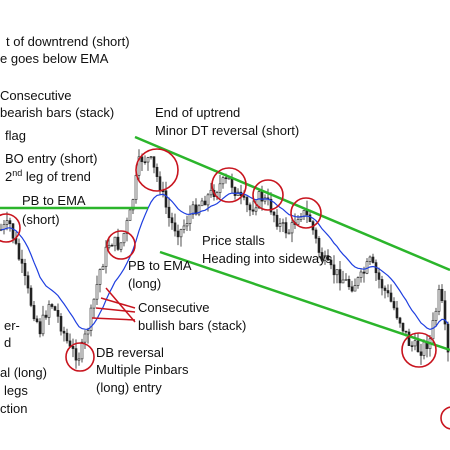 Image resolution: width=450 pixels, height=450 pixels. I want to click on annotation: Price stalls, so click(233, 240).